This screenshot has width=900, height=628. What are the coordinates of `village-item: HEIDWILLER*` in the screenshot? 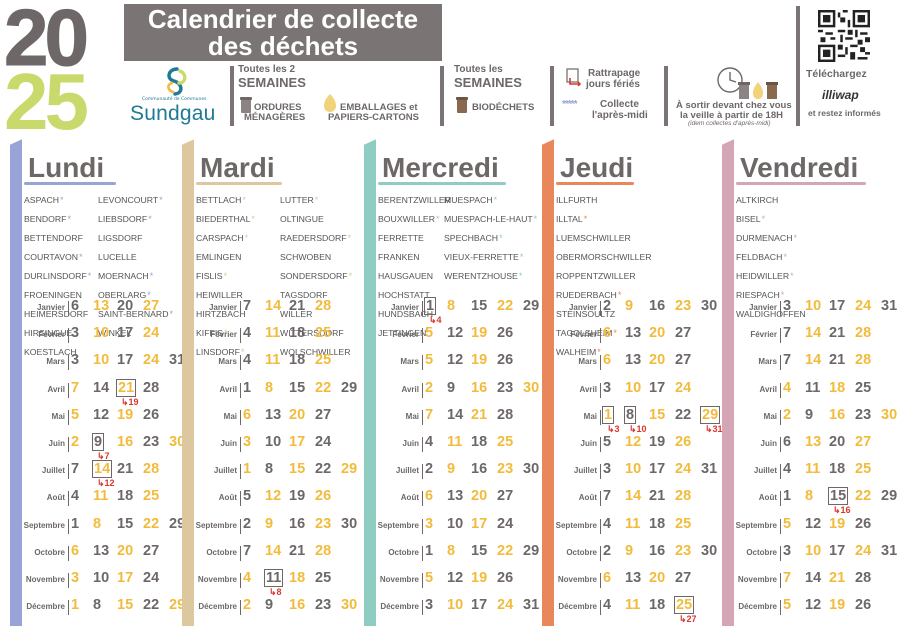 It's located at (771, 273).